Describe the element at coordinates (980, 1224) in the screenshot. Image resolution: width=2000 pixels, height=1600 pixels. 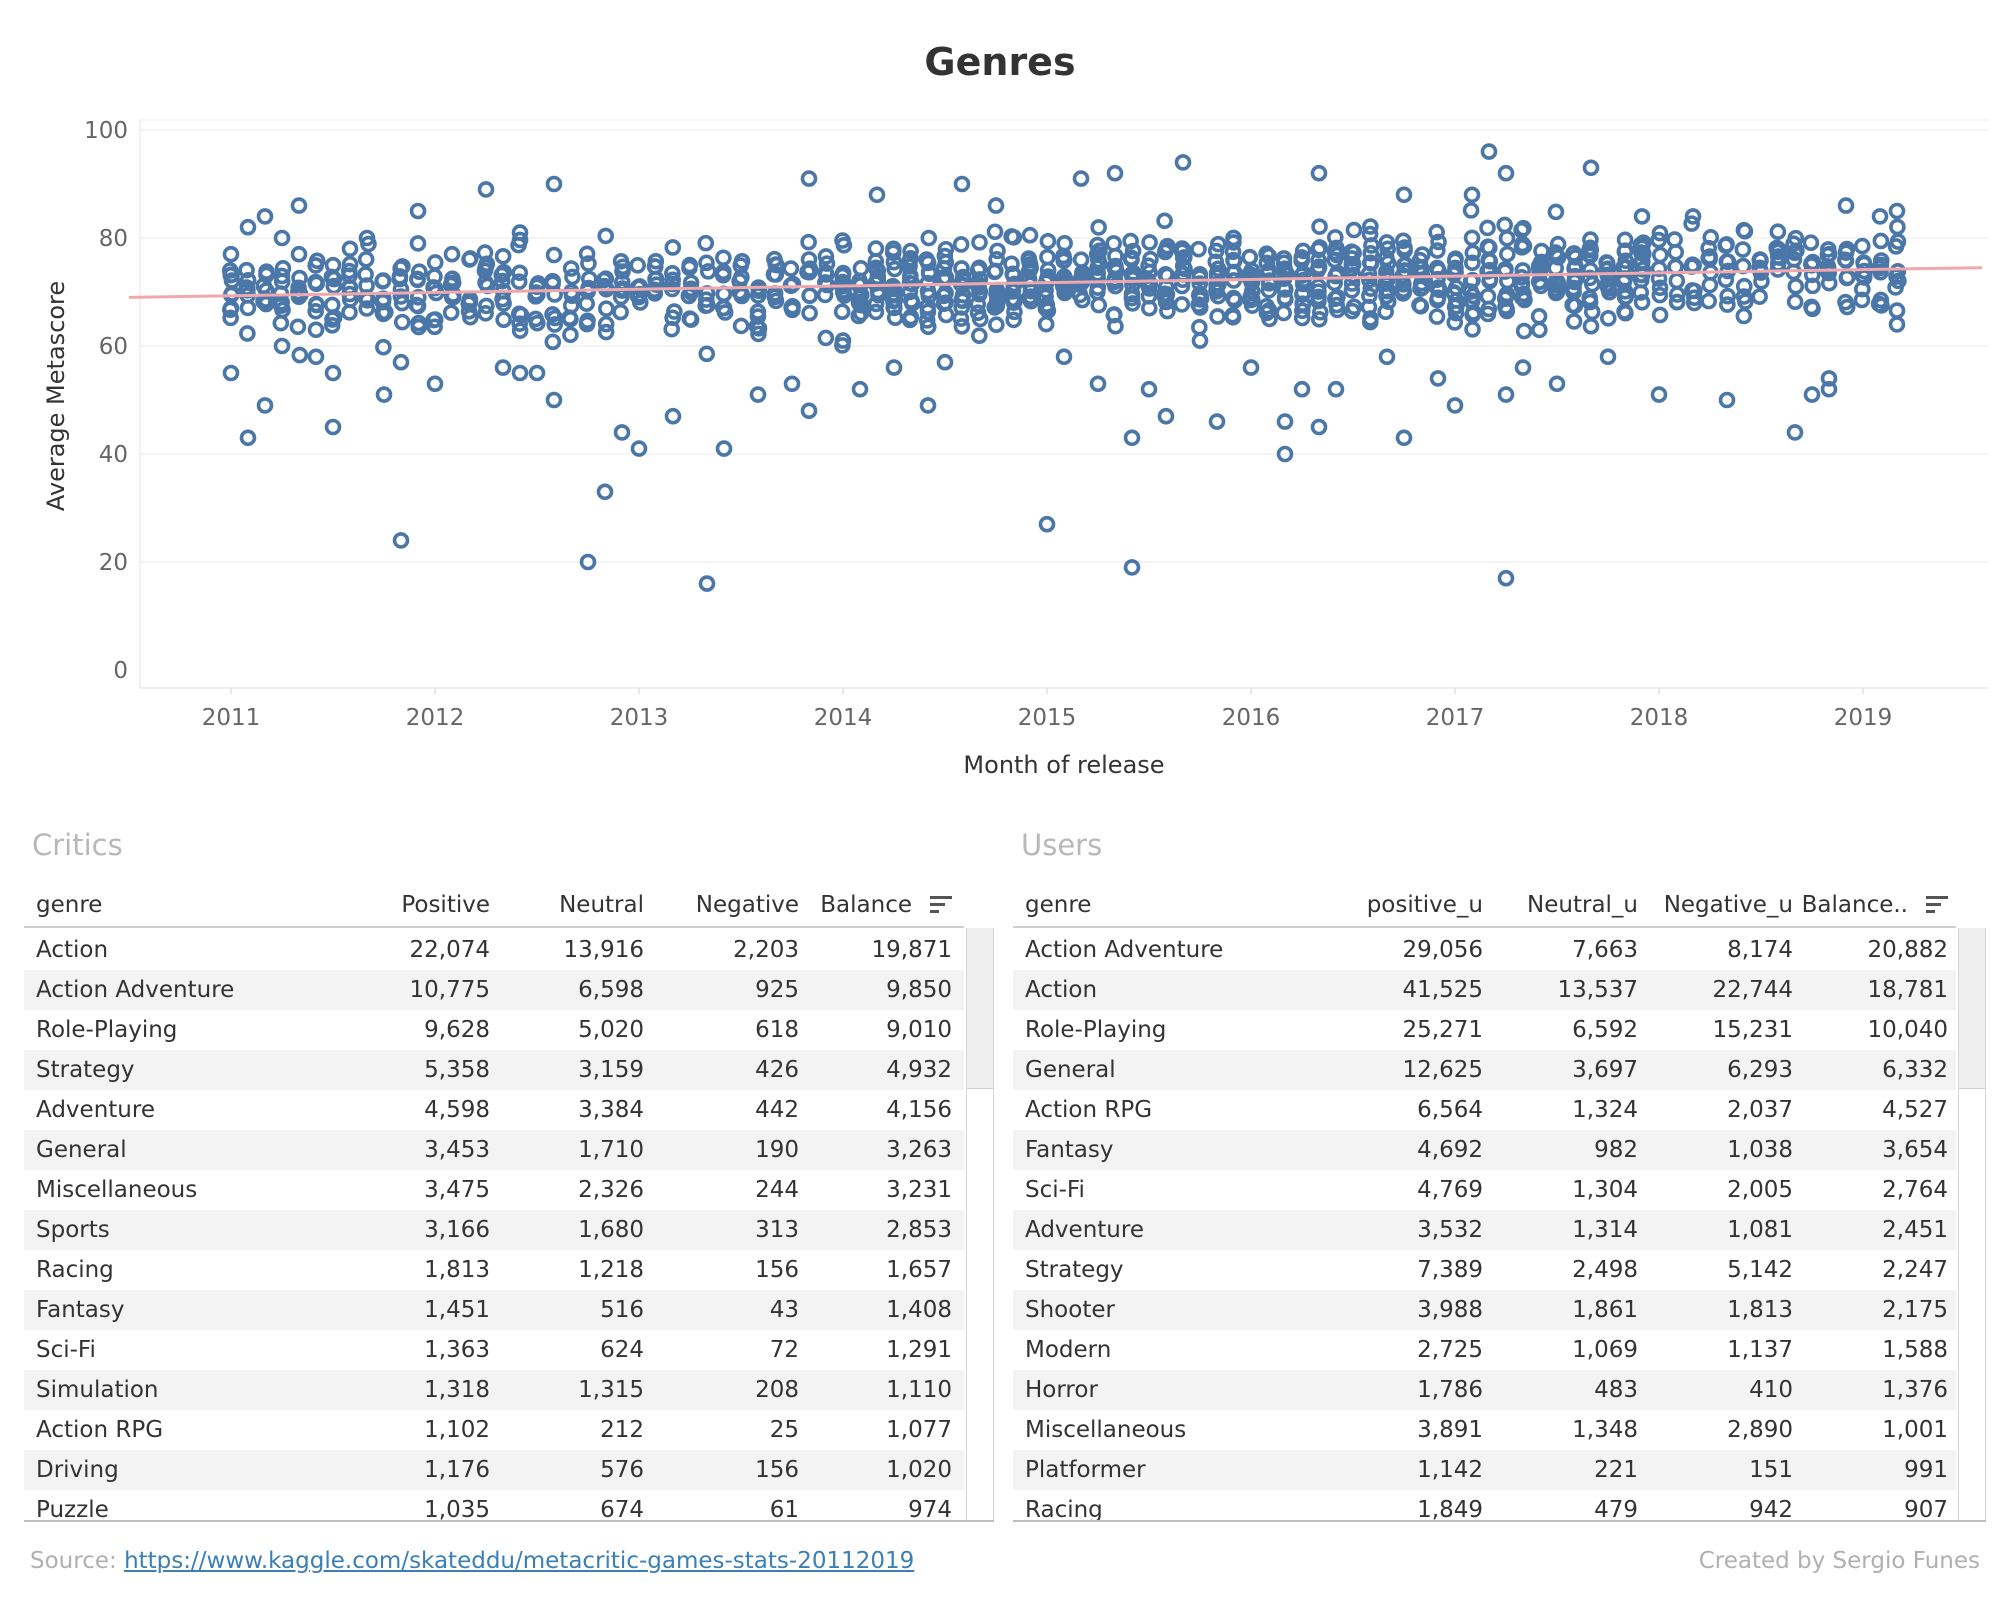
I see `critics-scrollbar` at that location.